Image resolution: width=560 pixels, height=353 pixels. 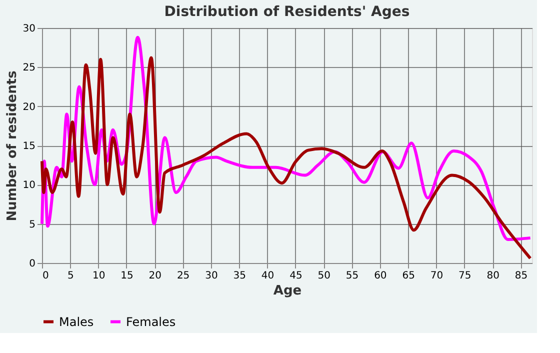 I want to click on y-axis-title: Number of residents, so click(x=12, y=146).